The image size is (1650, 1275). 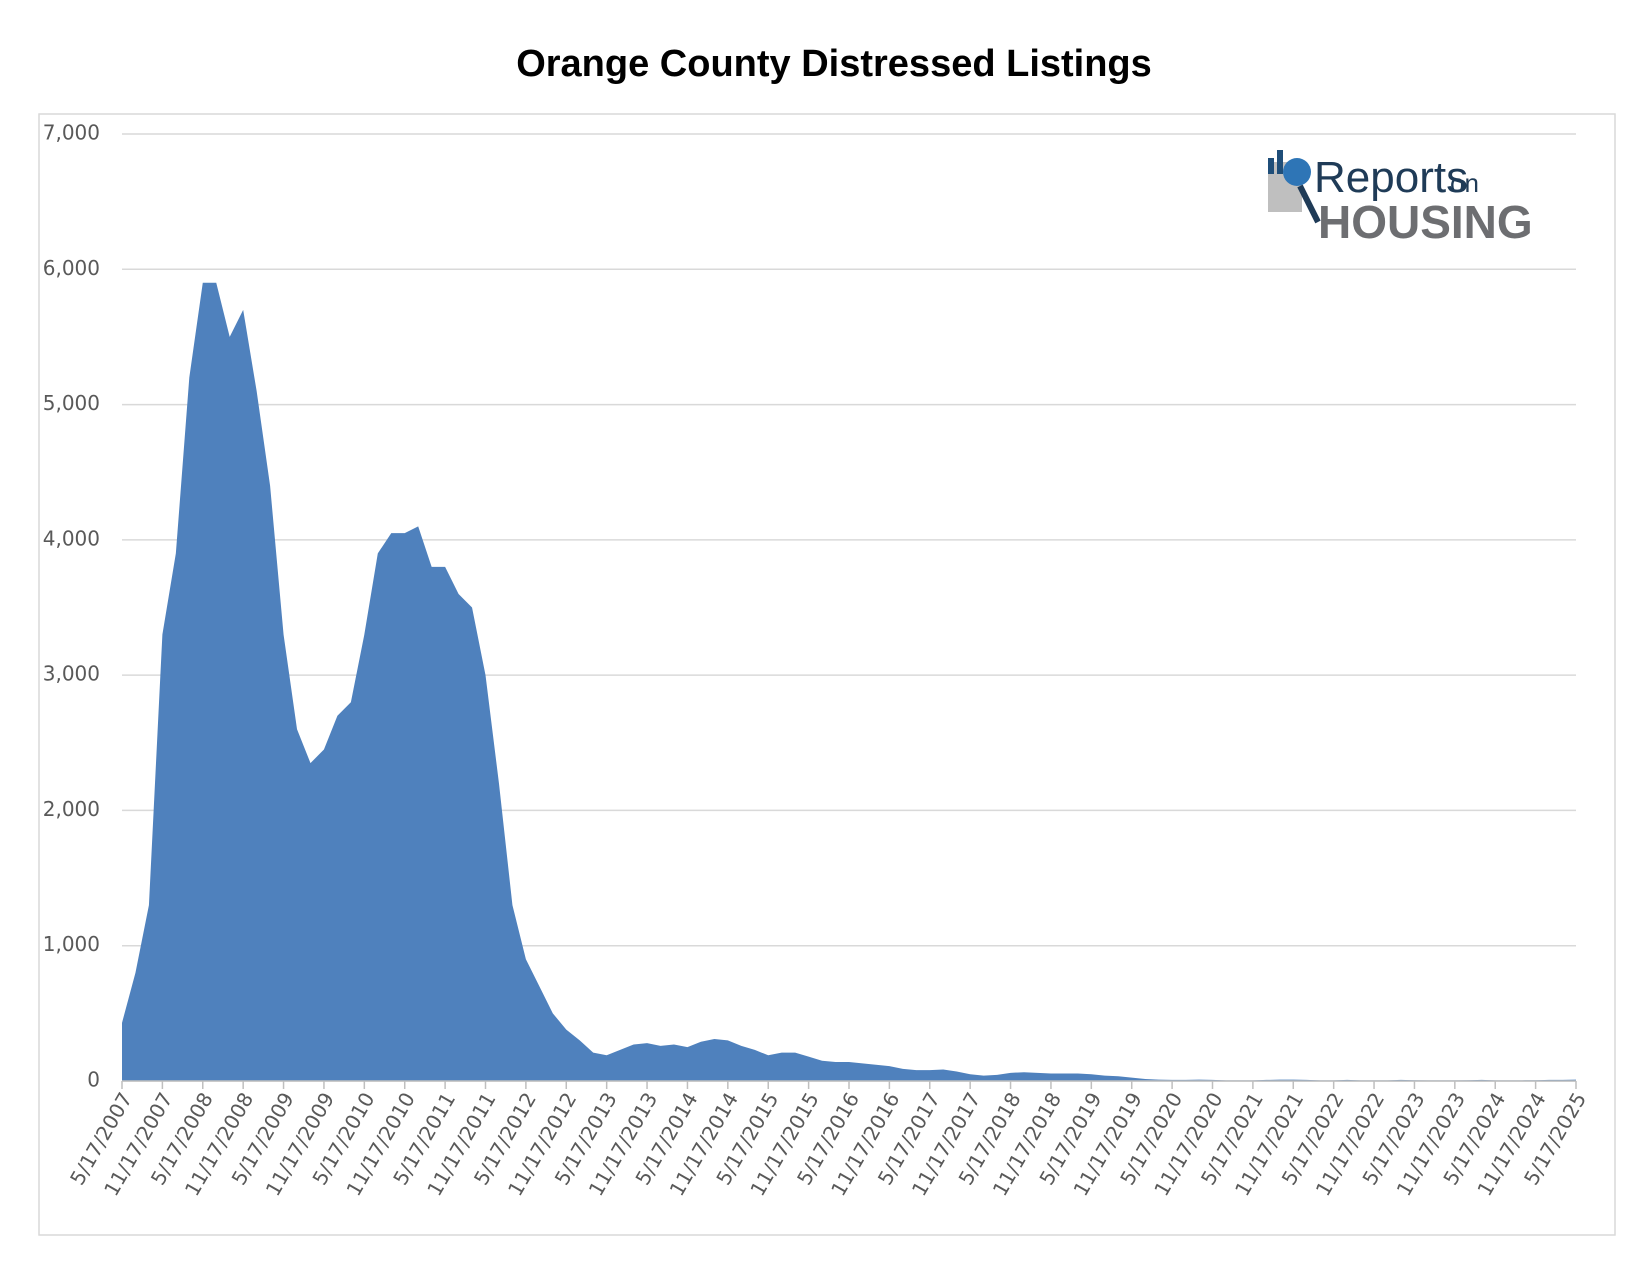 I want to click on y-tick-label: 5,000, so click(x=71, y=403).